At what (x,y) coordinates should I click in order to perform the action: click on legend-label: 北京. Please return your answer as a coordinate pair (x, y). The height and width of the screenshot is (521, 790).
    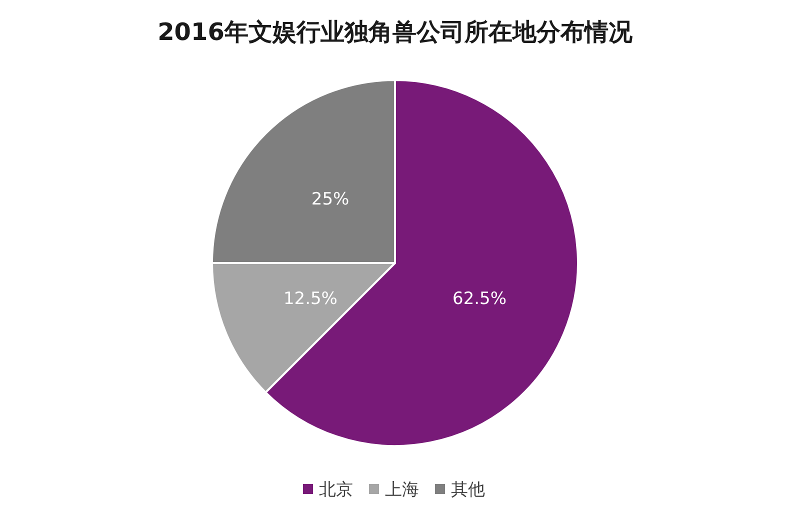
    Looking at the image, I should click on (336, 490).